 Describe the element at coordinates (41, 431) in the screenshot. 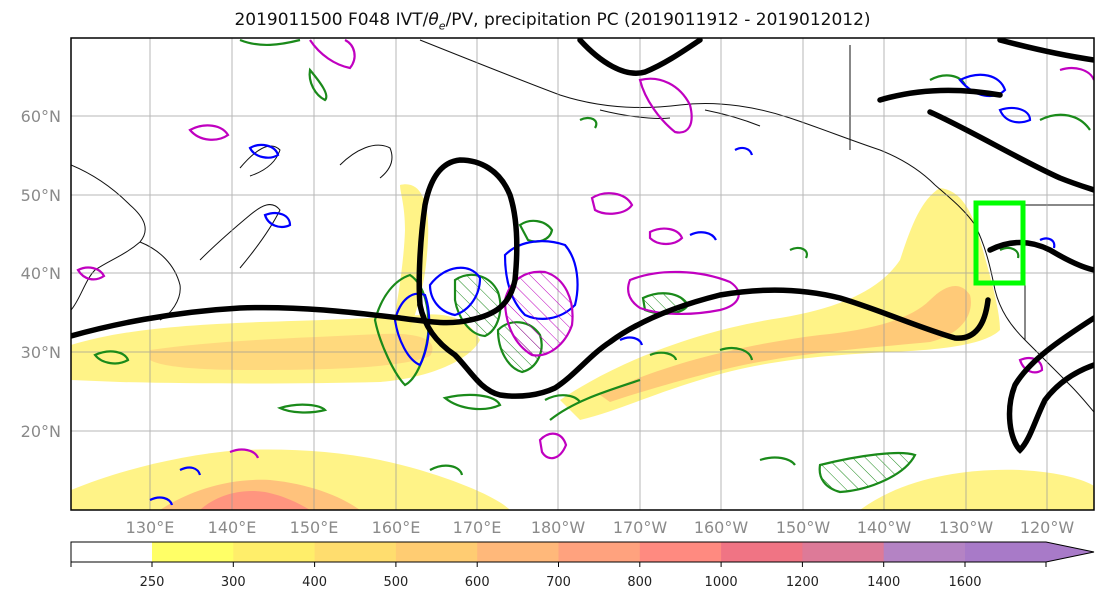

I see `lat-label: 20°N` at that location.